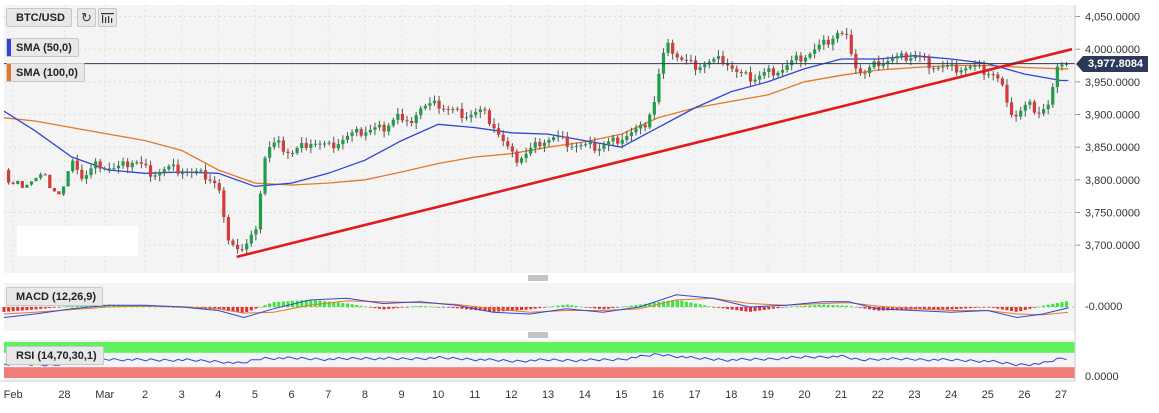 This screenshot has height=413, width=1159. Describe the element at coordinates (55, 355) in the screenshot. I see `rsi-legend: RSI (14,70,30,1)` at that location.